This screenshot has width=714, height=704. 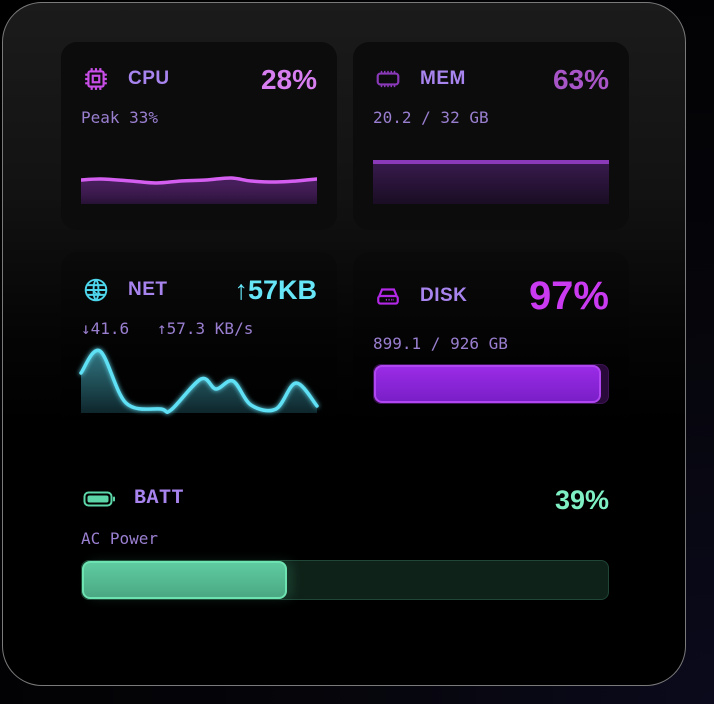 What do you see at coordinates (443, 78) in the screenshot?
I see `mem-label: MEM` at bounding box center [443, 78].